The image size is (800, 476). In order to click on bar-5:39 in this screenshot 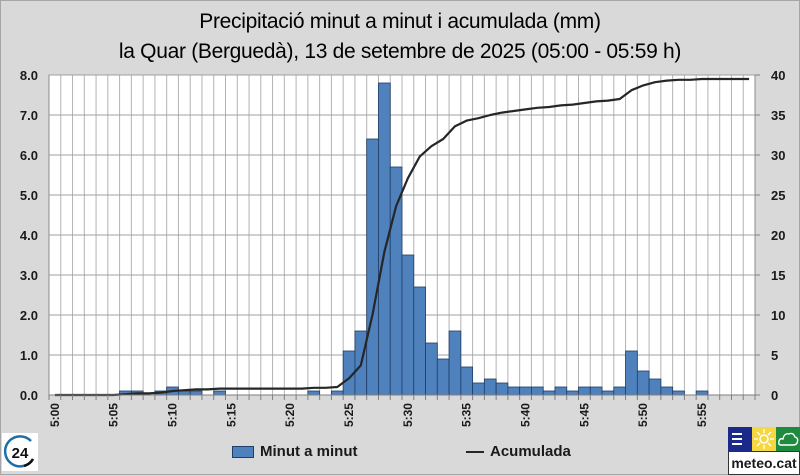, I will do `click(514, 391)`.